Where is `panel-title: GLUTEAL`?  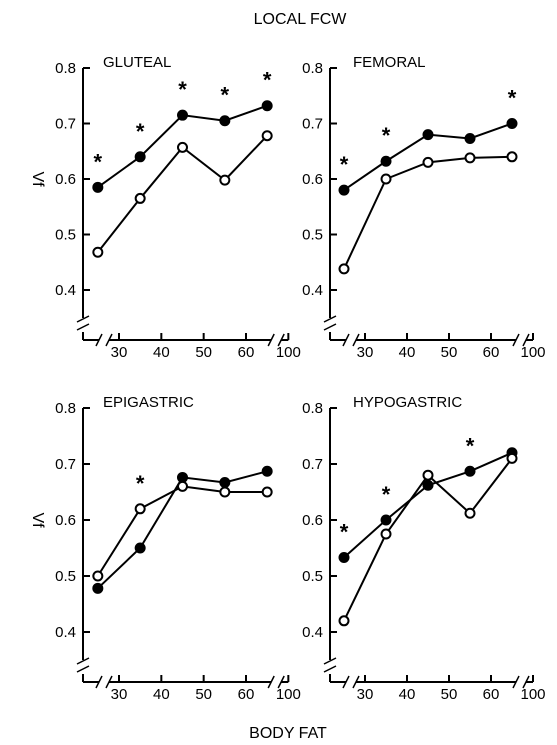
panel-title: GLUTEAL is located at coordinates (137, 62).